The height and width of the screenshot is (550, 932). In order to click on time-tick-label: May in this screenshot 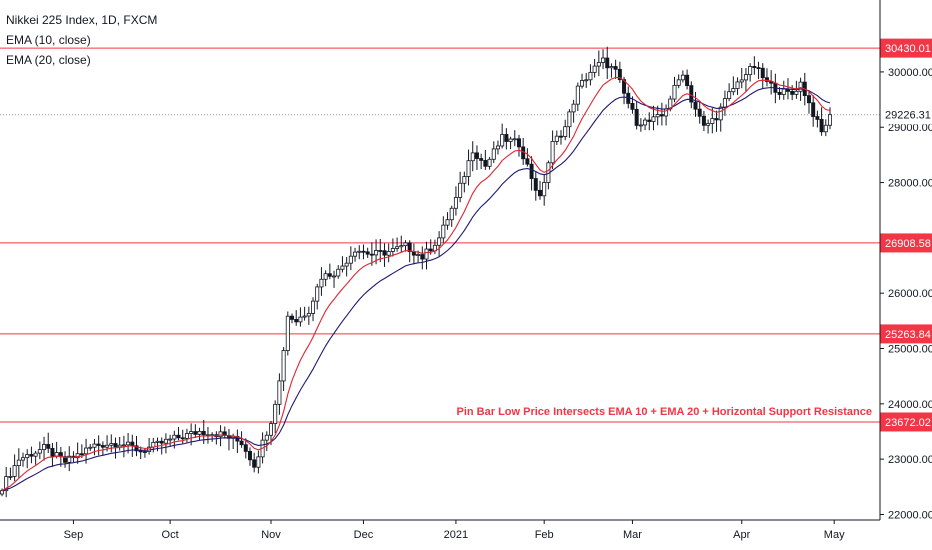, I will do `click(834, 535)`.